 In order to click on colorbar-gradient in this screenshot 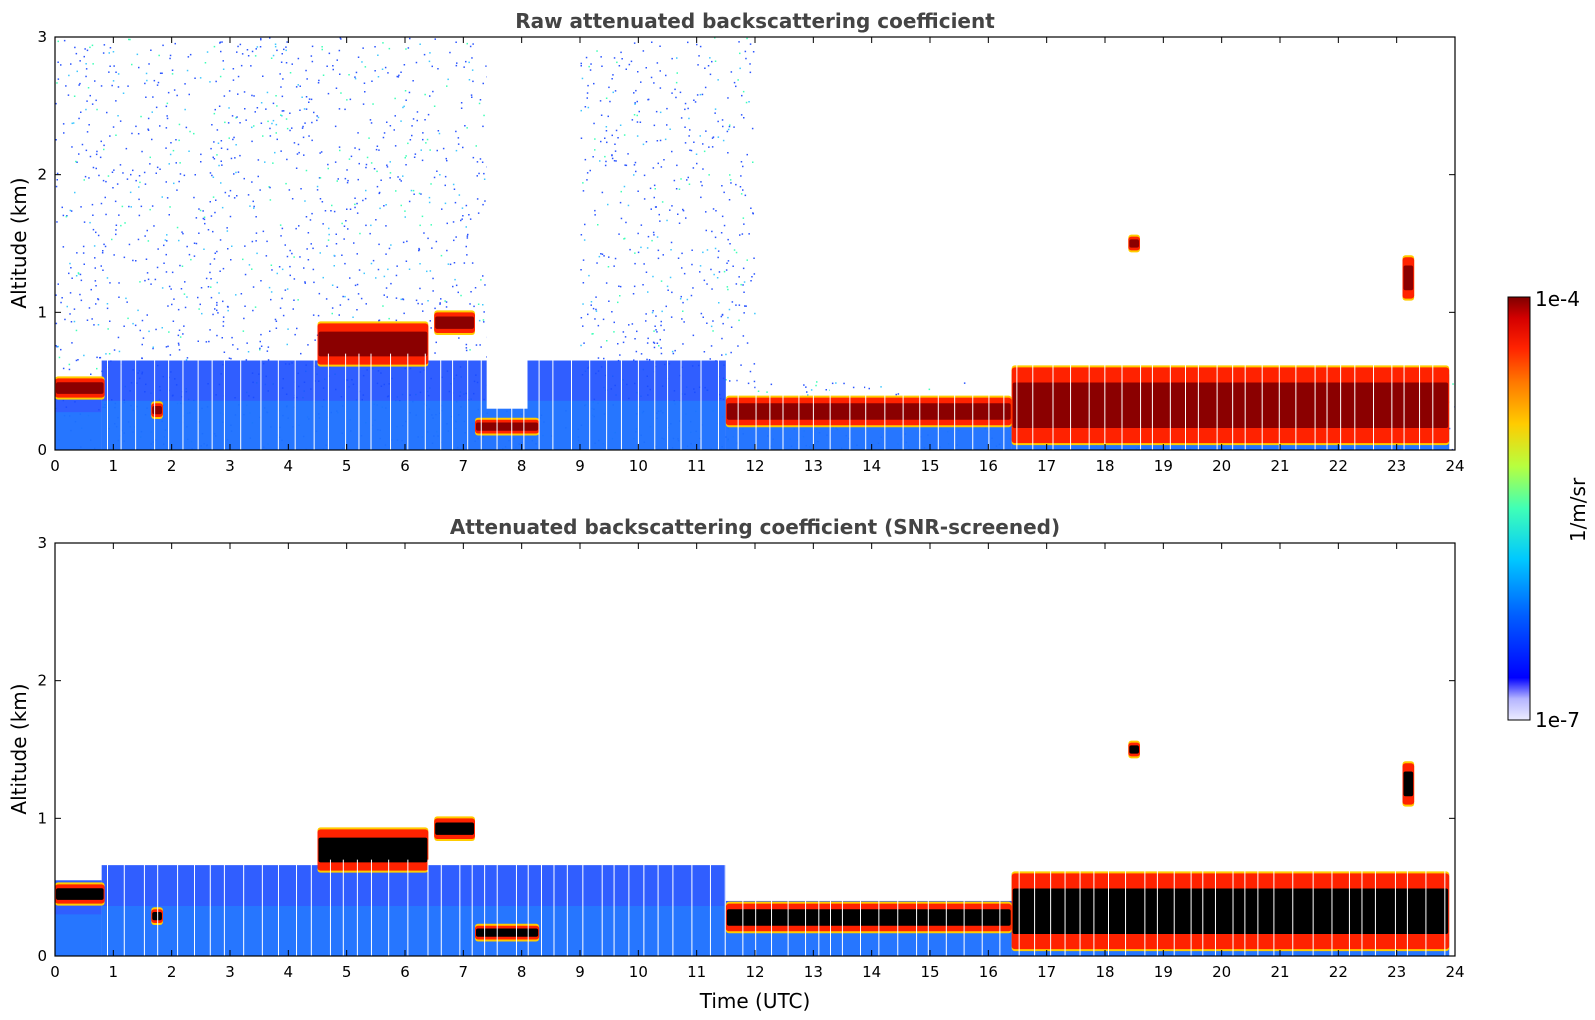, I will do `click(1519, 508)`.